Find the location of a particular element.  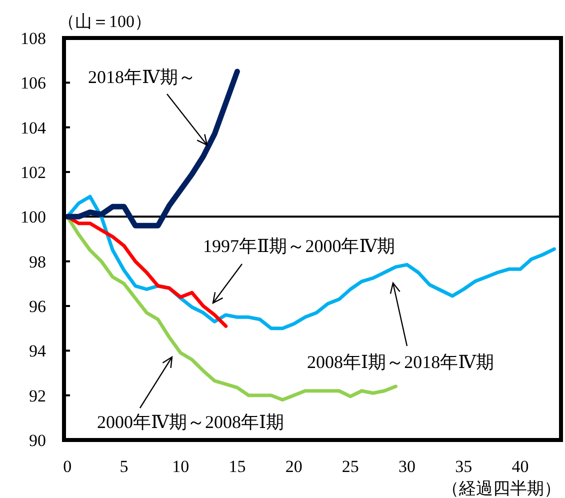

y-tick-label: 92 is located at coordinates (37, 396).